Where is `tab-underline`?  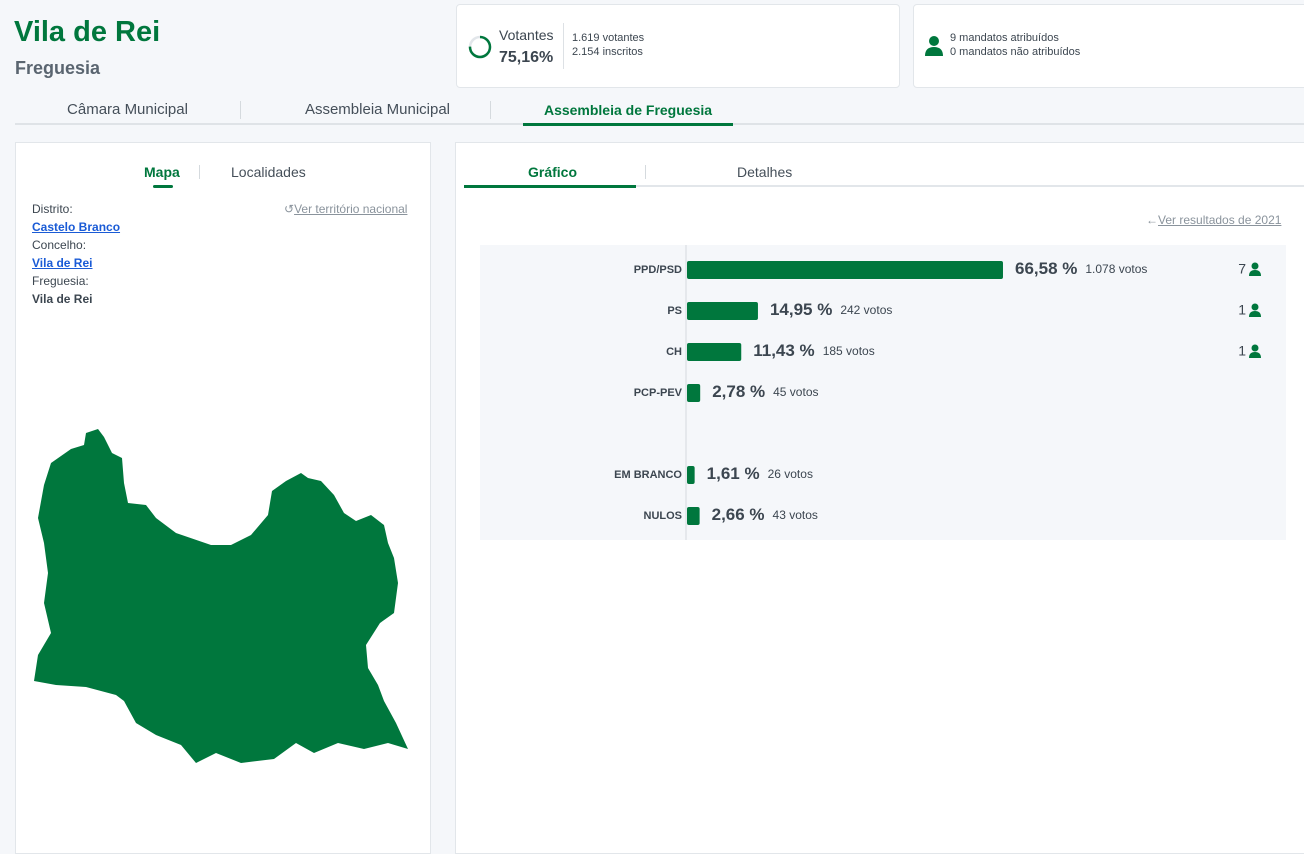 tab-underline is located at coordinates (628, 124).